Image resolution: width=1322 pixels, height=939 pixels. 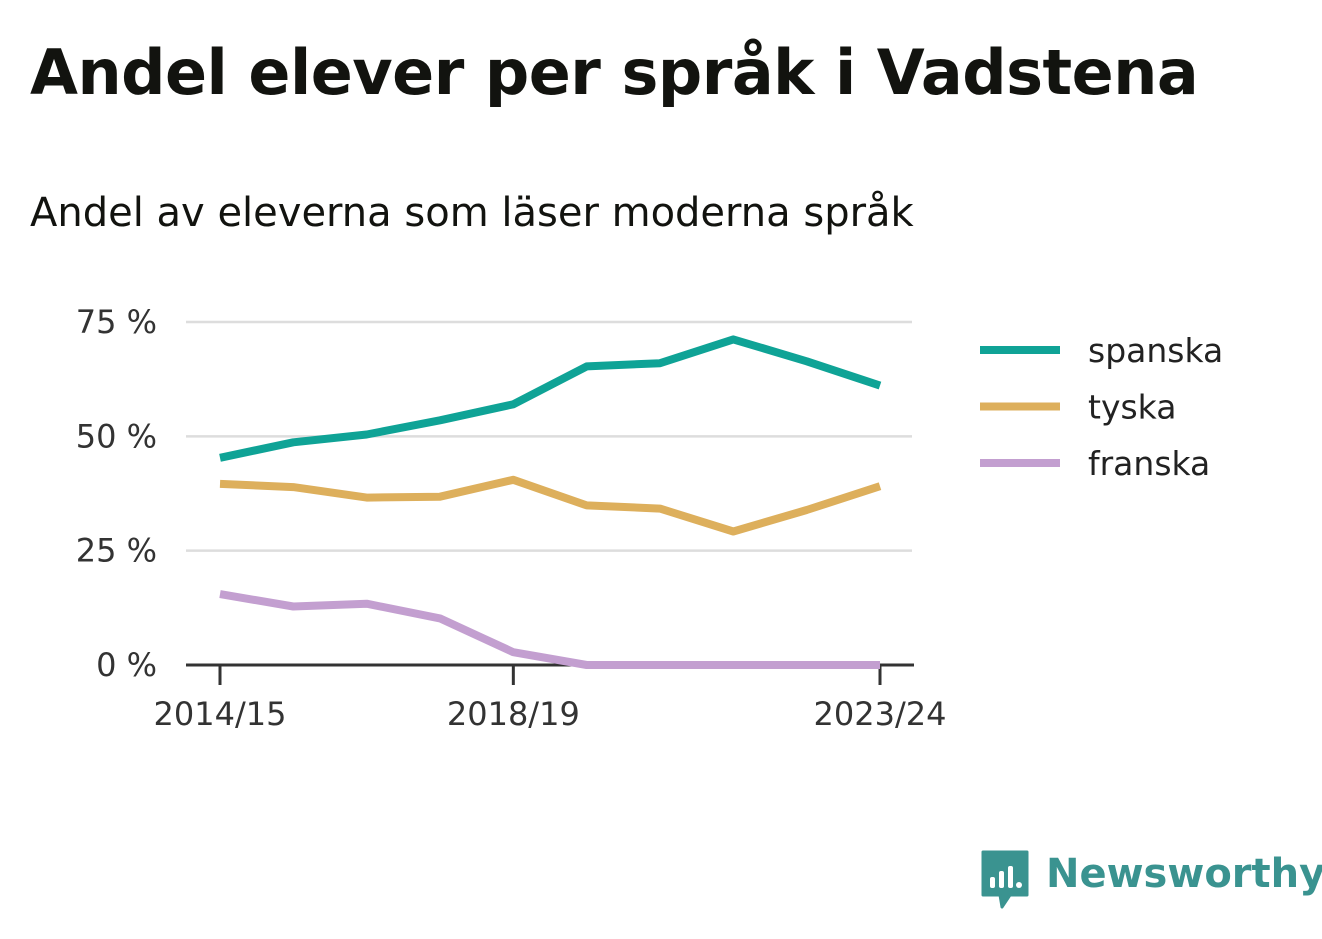 What do you see at coordinates (1132, 407) in the screenshot?
I see `legend-label-tyska: tyska` at bounding box center [1132, 407].